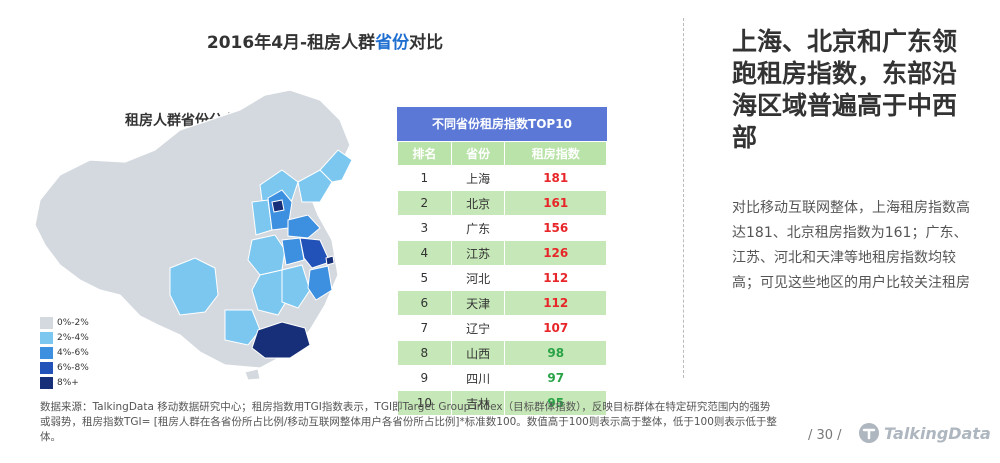  What do you see at coordinates (320, 283) in the screenshot?
I see `region-zhejiang` at bounding box center [320, 283].